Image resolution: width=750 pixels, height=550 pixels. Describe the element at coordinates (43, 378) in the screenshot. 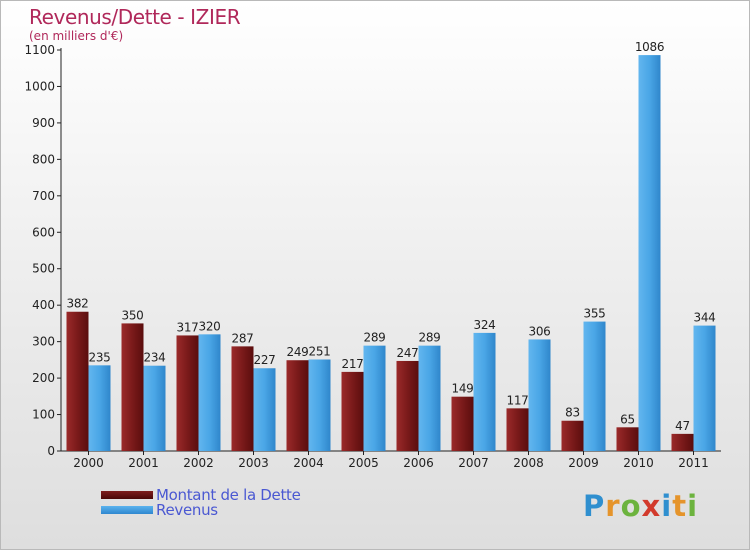

I see `y-tick-label: 200` at that location.